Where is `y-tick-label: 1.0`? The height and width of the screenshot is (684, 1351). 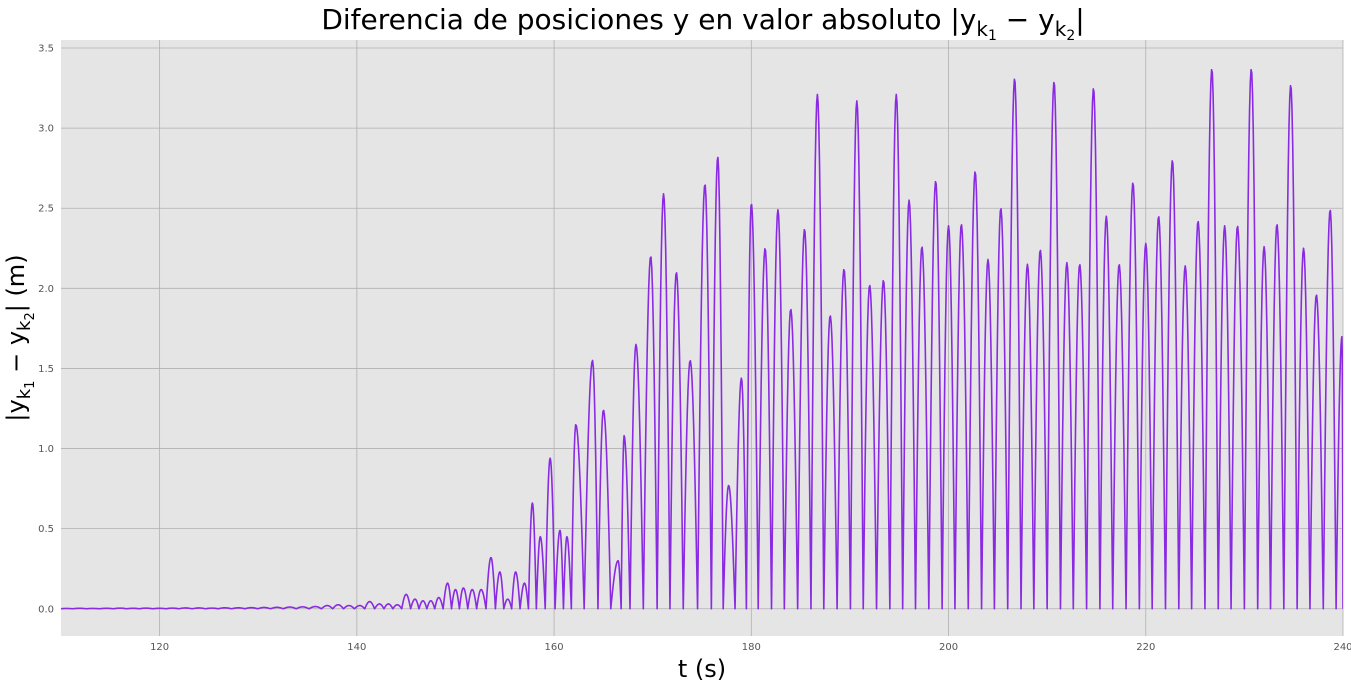 y-tick-label: 1.0 is located at coordinates (46, 449).